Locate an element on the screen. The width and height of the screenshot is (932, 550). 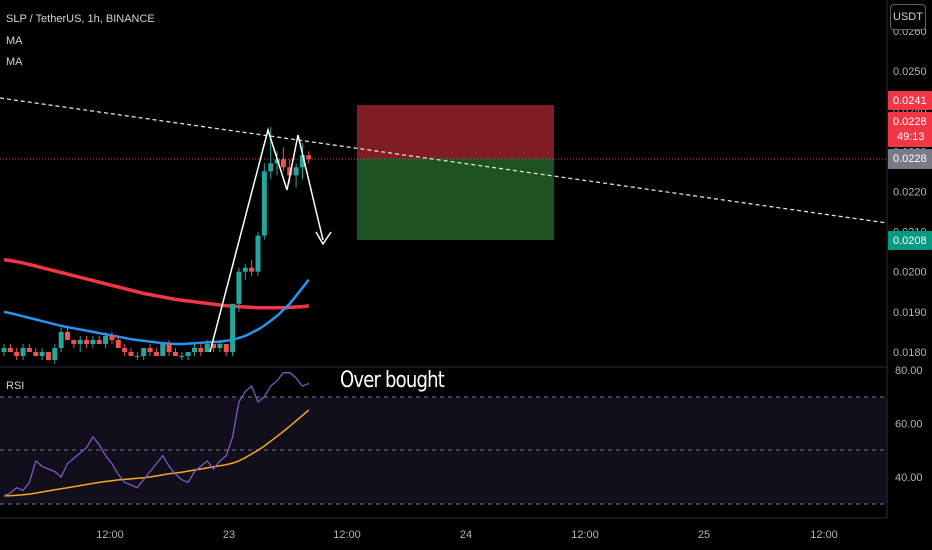
last-price-badge: 0.0228 49:13 is located at coordinates (910, 129).